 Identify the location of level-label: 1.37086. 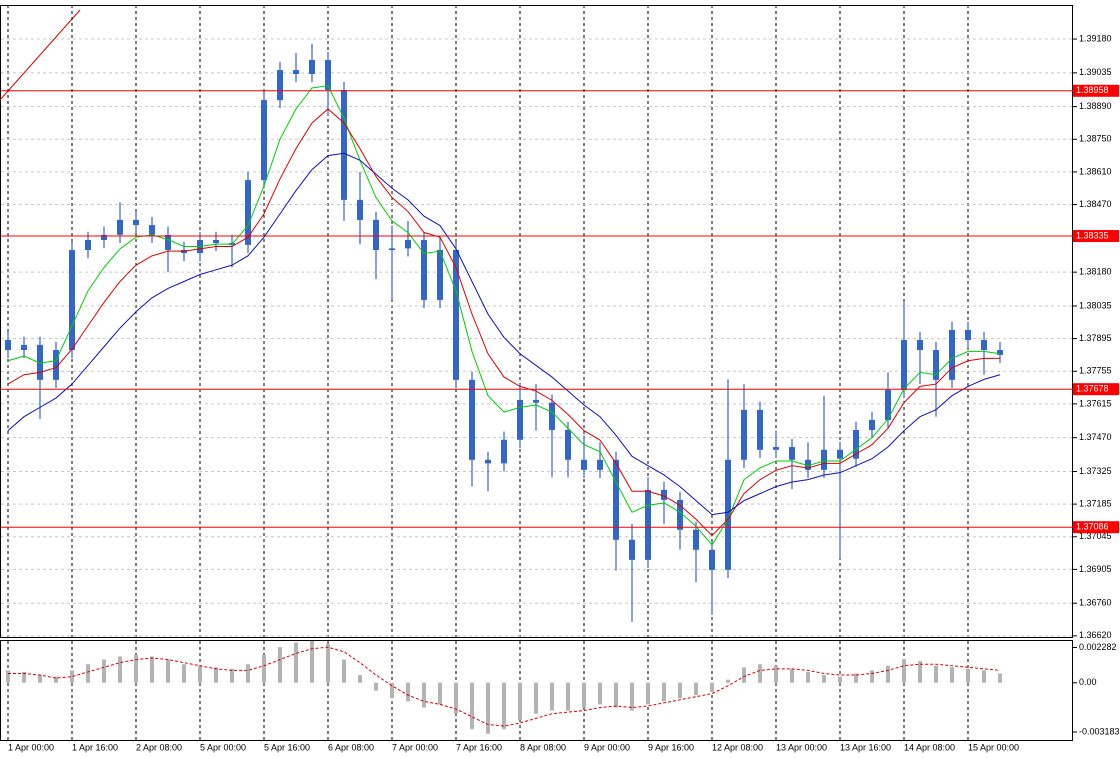
(1092, 527).